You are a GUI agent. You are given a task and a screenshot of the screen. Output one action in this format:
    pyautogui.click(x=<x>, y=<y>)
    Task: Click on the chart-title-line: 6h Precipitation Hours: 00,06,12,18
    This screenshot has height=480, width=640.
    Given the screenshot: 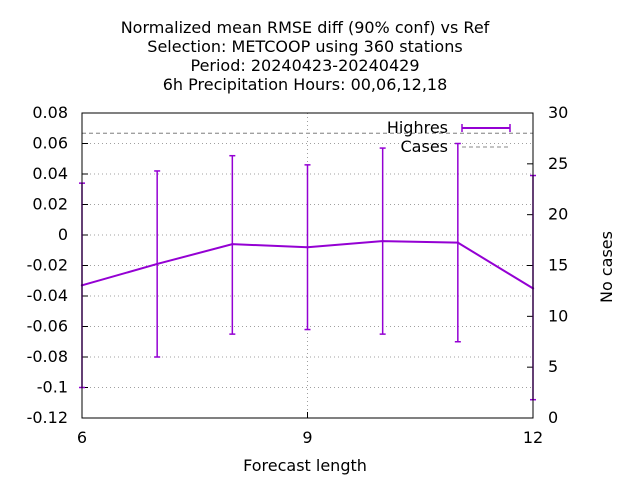 What is the action you would take?
    pyautogui.click(x=305, y=84)
    